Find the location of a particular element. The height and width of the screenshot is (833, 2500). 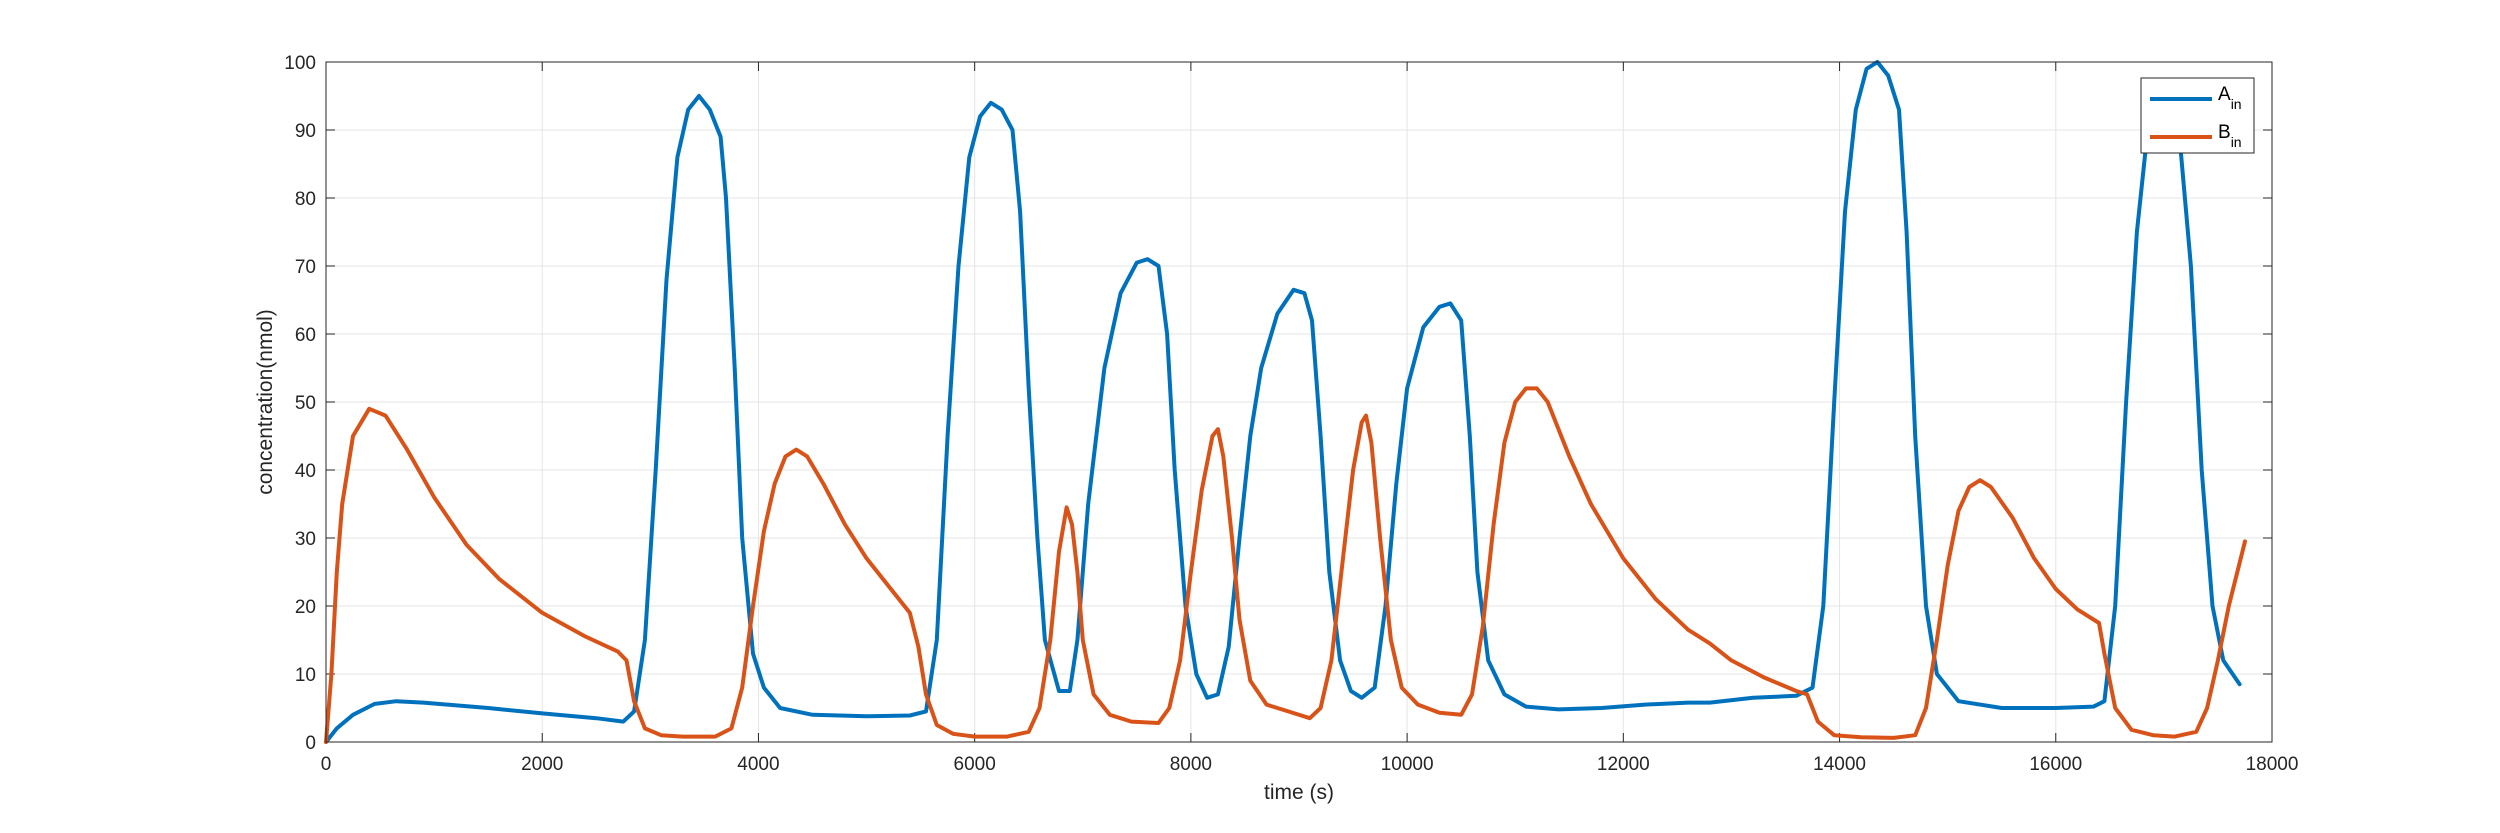

legend-label-a: Ain is located at coordinates (2230, 98).